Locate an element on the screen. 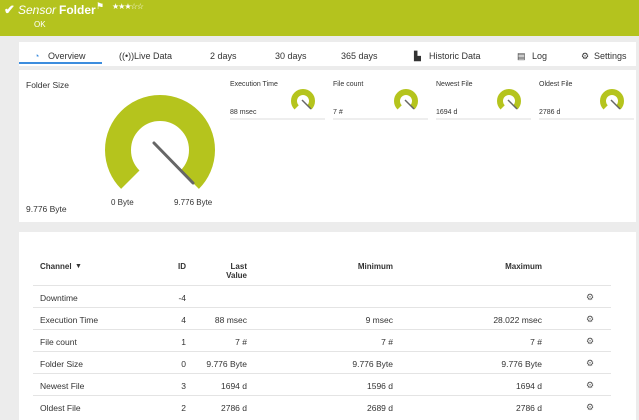 Image resolution: width=639 pixels, height=420 pixels. status-check: ✔ is located at coordinates (9, 9).